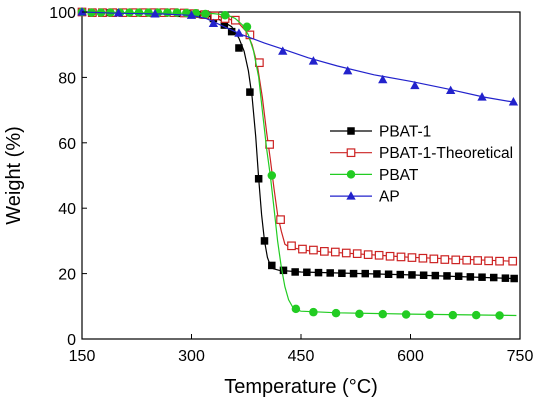 The width and height of the screenshot is (550, 410). What do you see at coordinates (67, 209) in the screenshot?
I see `y-tick-label: 40` at bounding box center [67, 209].